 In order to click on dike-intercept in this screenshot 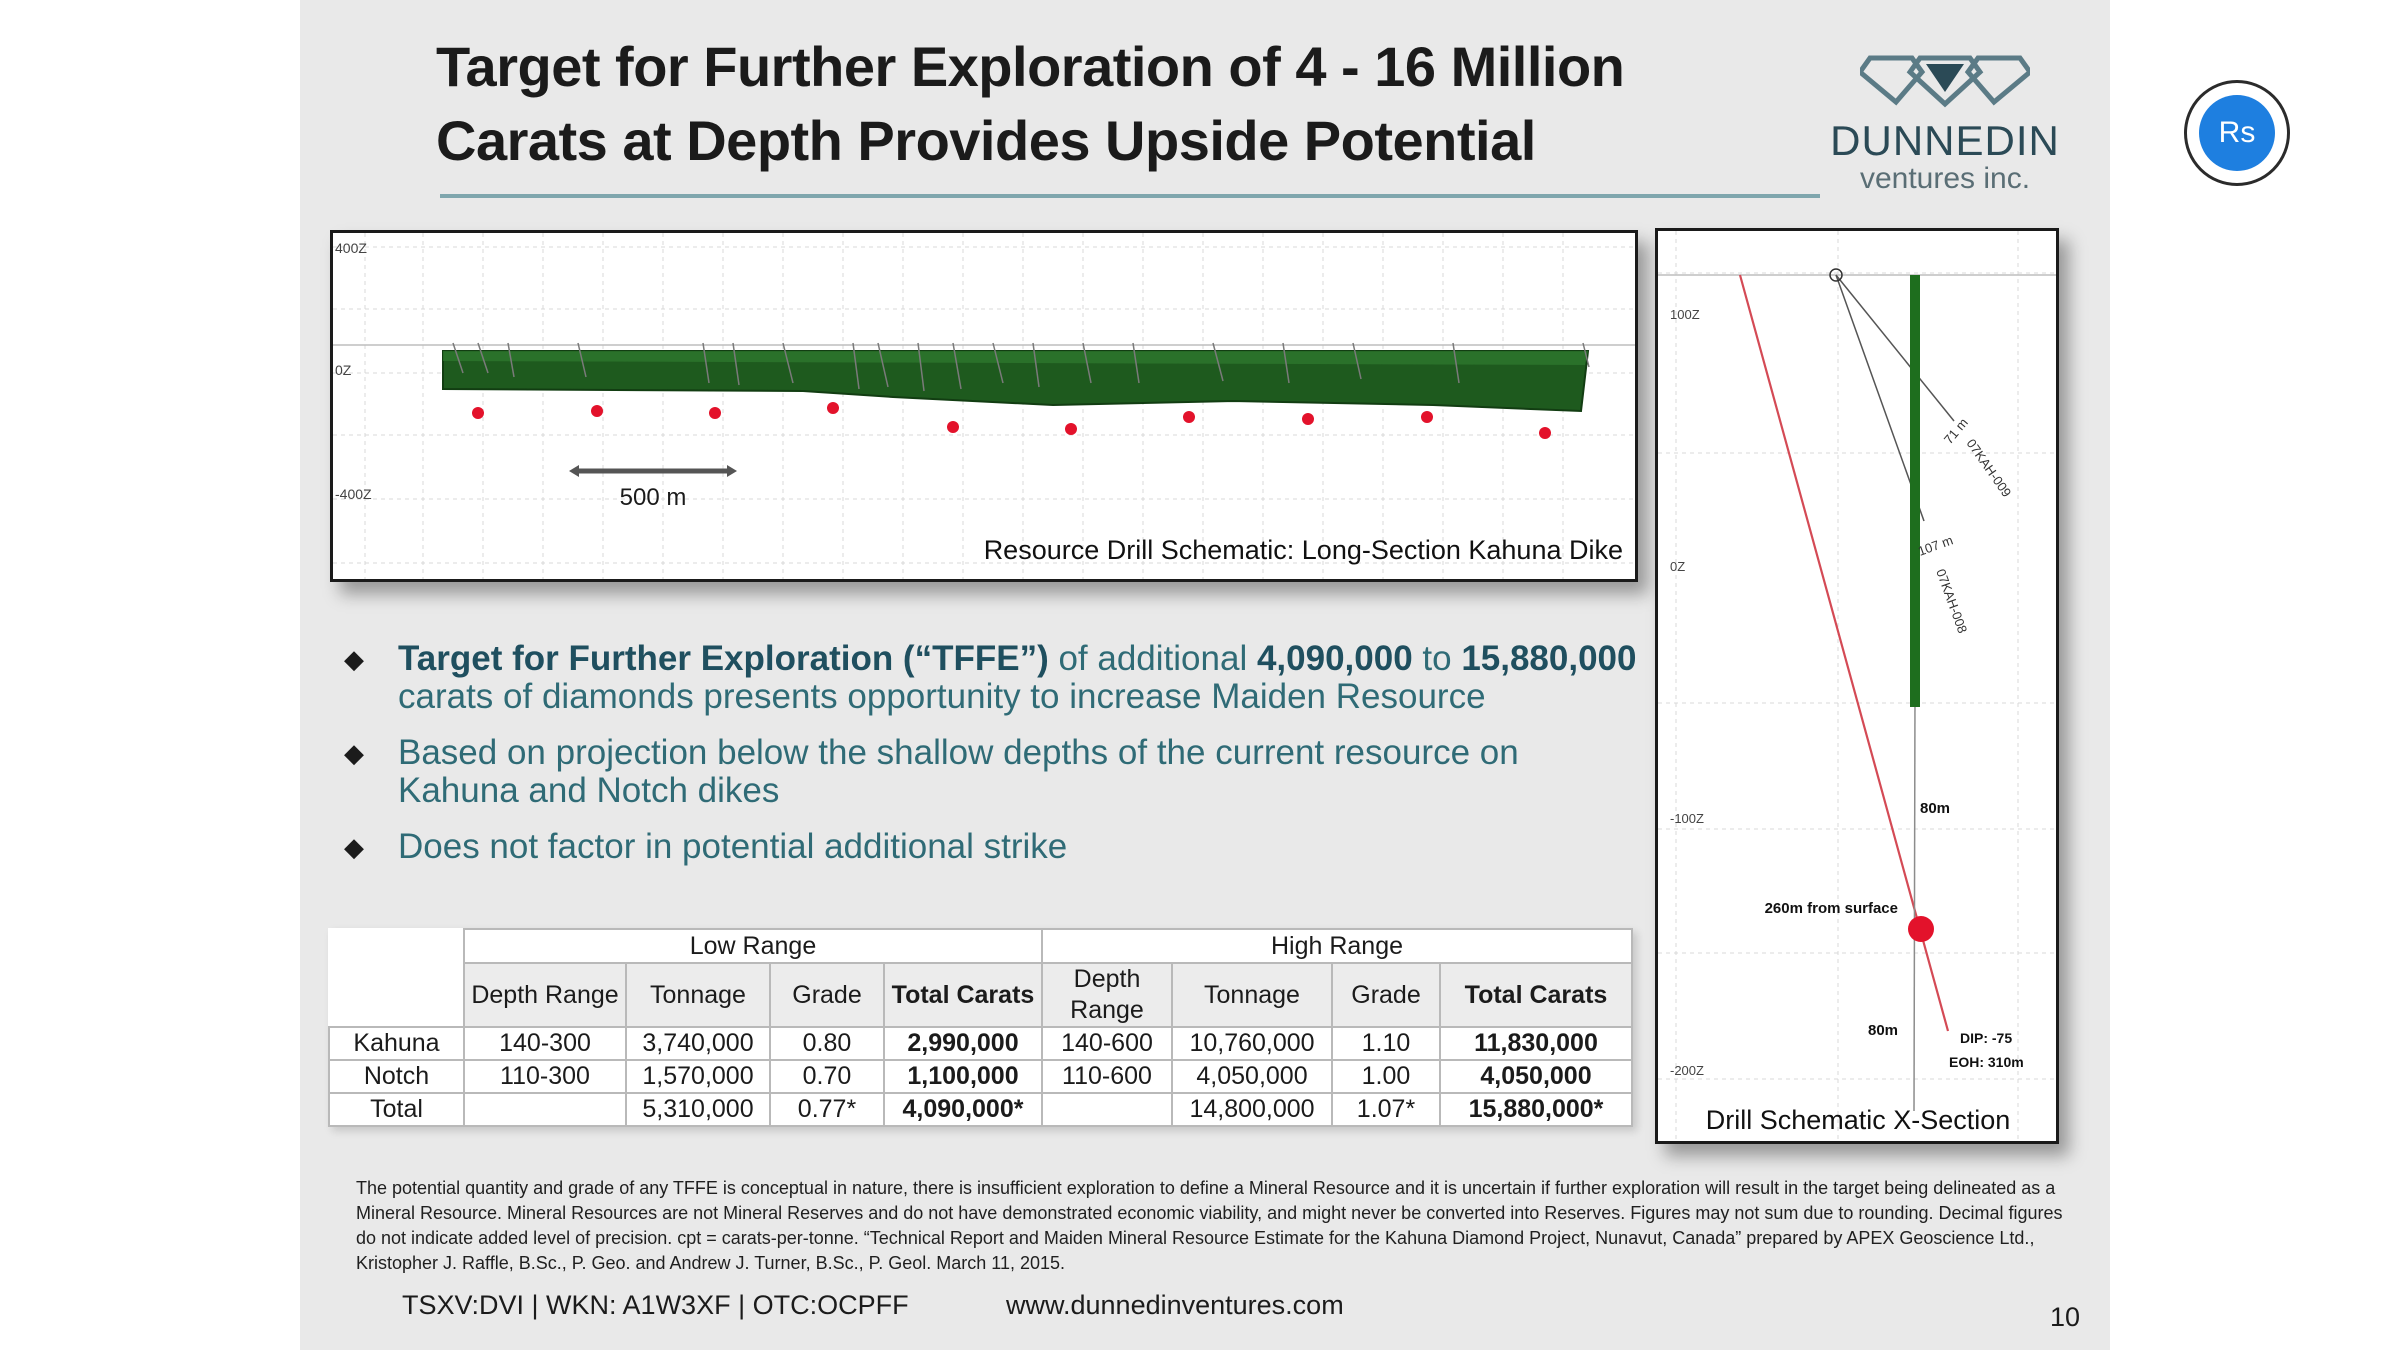, I will do `click(1915, 491)`.